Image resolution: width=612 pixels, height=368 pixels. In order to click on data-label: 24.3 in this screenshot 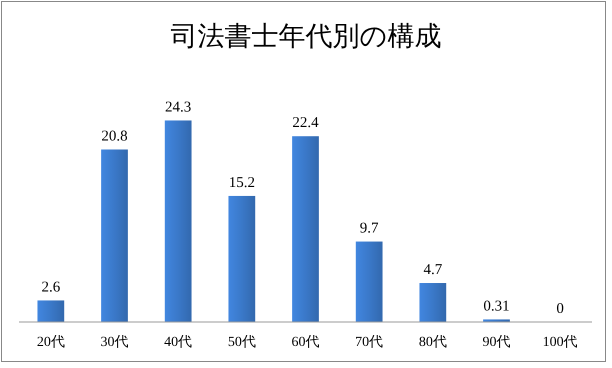, I will do `click(178, 107)`.